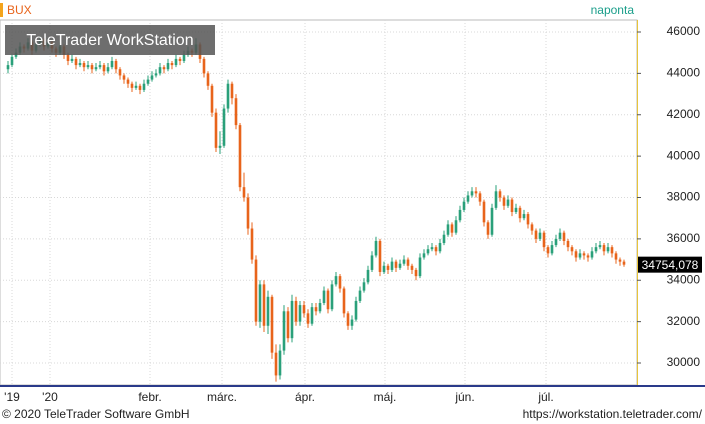  What do you see at coordinates (12, 397) in the screenshot?
I see `x-tick-label: '19` at bounding box center [12, 397].